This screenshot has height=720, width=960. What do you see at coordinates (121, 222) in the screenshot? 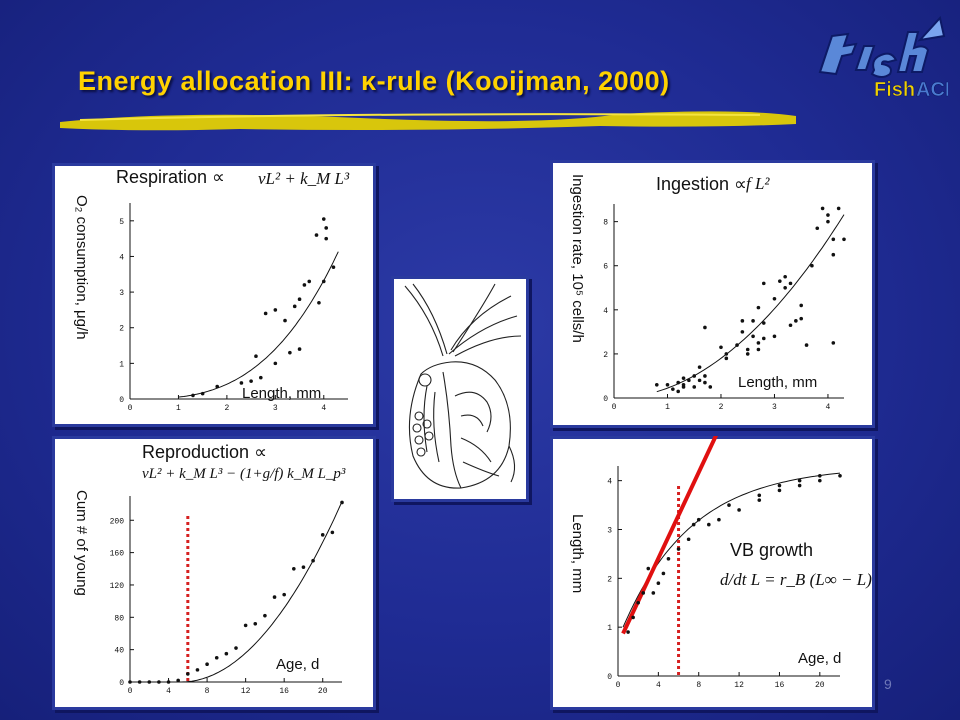
I see `respiration-y-tick-label: 5` at bounding box center [121, 222].